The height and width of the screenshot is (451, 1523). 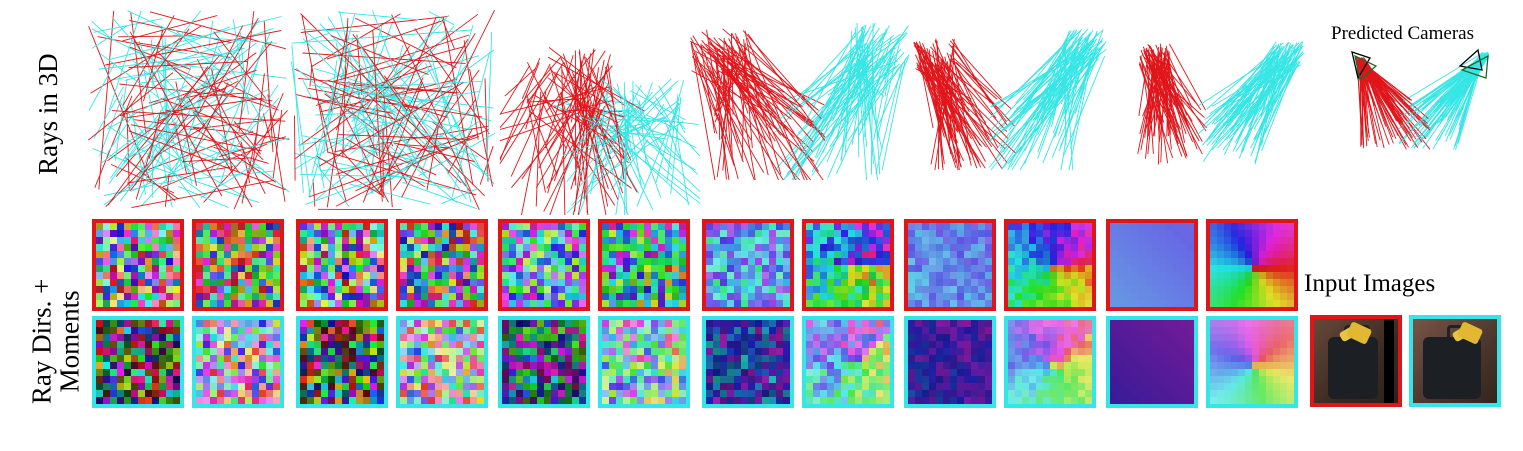 I want to click on ray-dirs-moments-label: Ray Dirs. + Moments, so click(x=56, y=341).